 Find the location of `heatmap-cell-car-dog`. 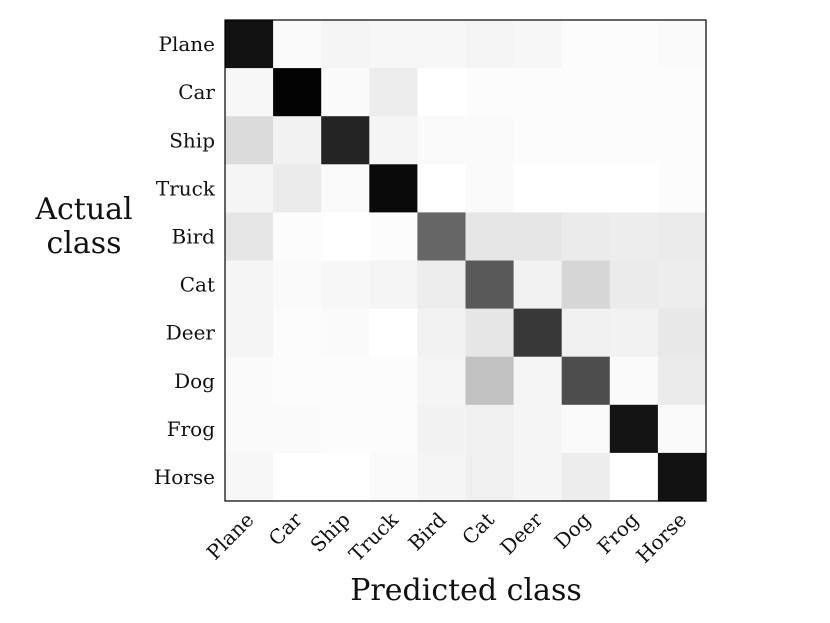

heatmap-cell-car-dog is located at coordinates (586, 92).